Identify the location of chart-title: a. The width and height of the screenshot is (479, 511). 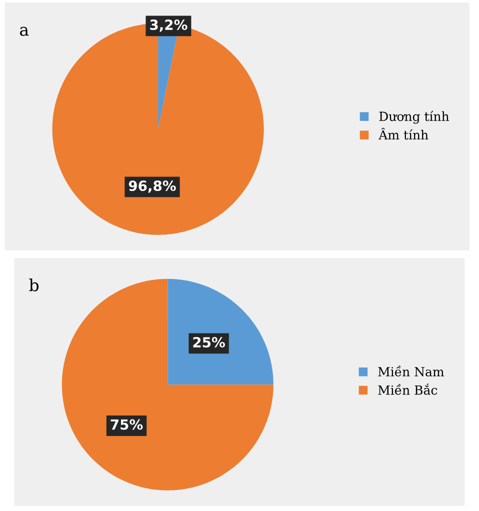
(24, 31).